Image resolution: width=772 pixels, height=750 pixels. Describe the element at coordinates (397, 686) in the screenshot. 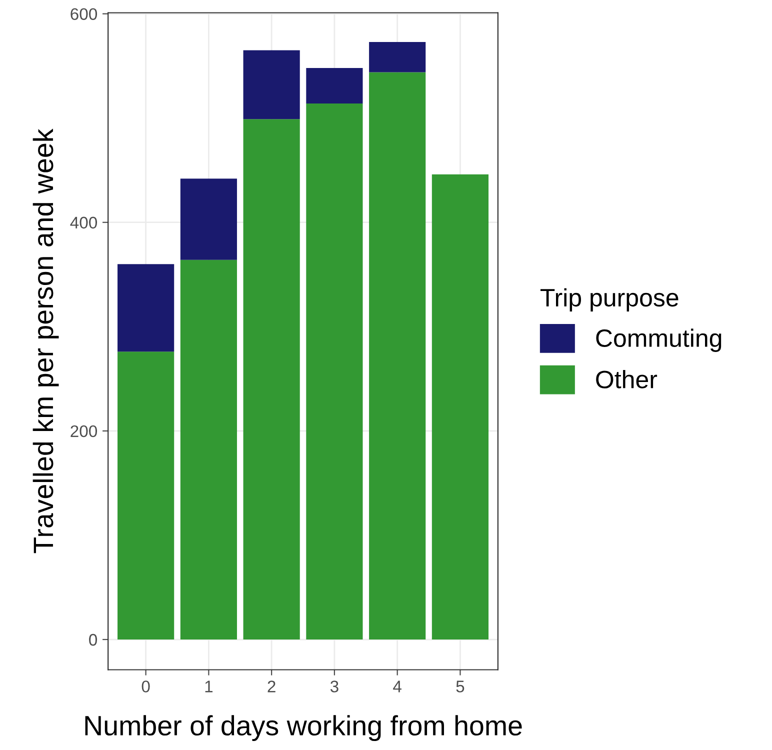

I see `x-tick-label: 4` at that location.